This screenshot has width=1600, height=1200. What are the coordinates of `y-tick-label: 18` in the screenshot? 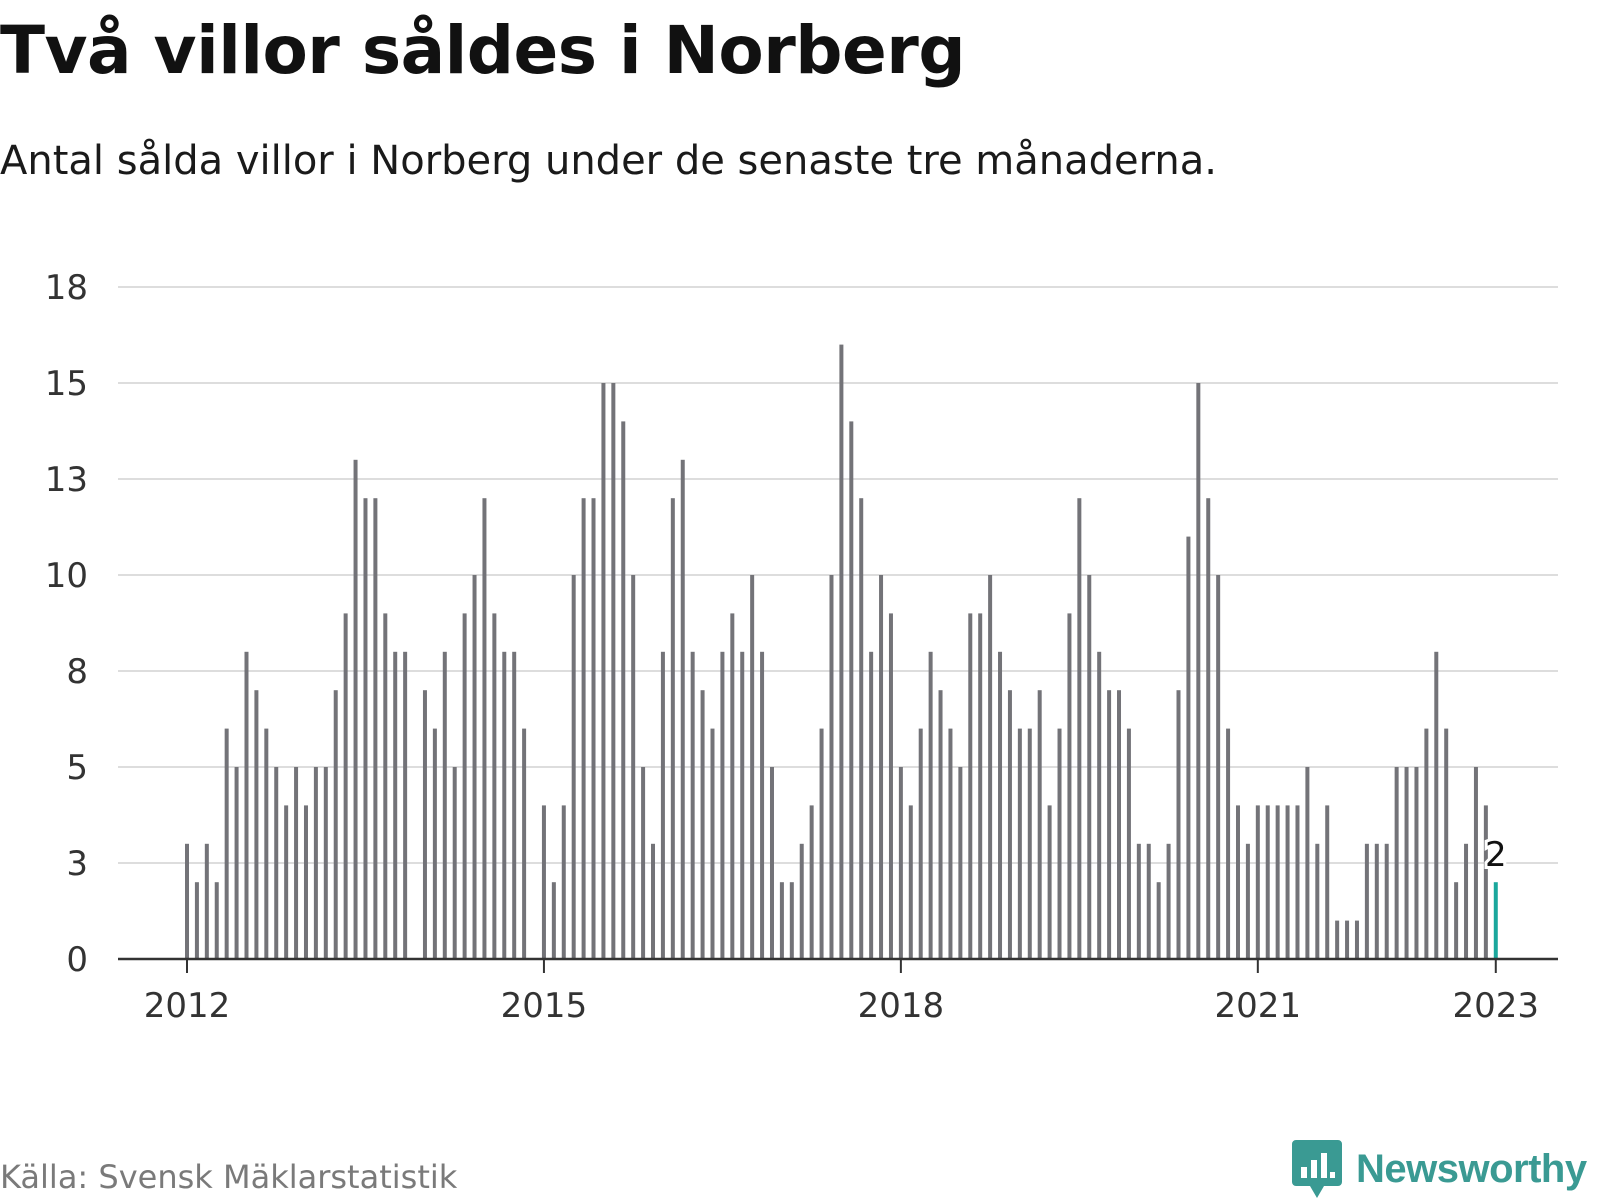 It's located at (66, 288).